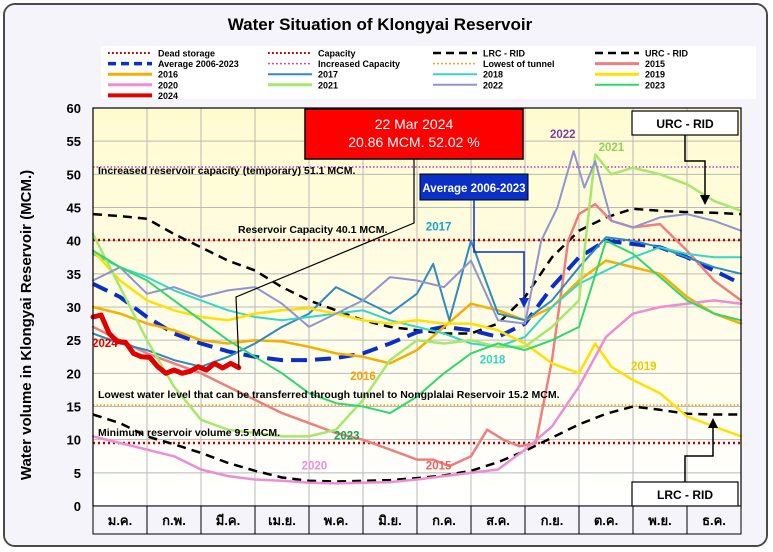 The image size is (773, 552). What do you see at coordinates (325, 263) in the screenshot?
I see `current-leader-line` at bounding box center [325, 263].